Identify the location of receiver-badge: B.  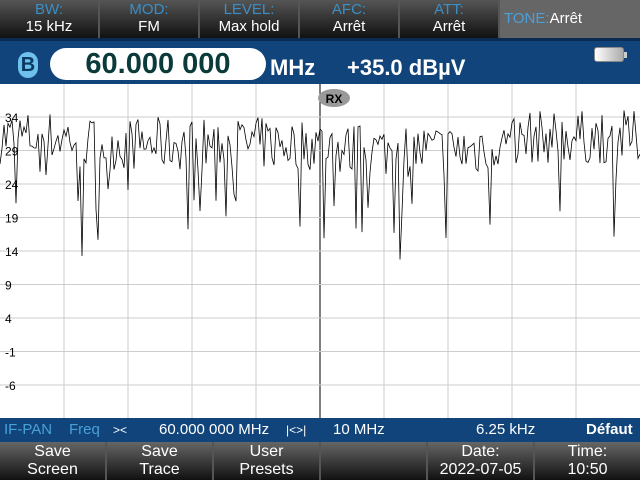
(28, 65).